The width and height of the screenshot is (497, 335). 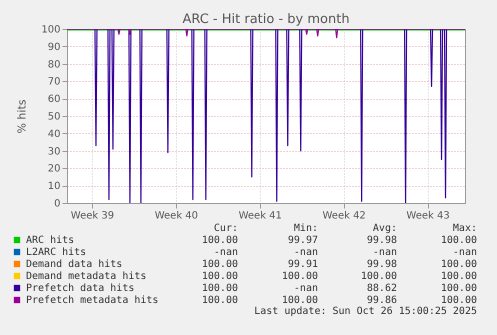 I want to click on chart-title: ARC - Hit ratio - by month, so click(x=266, y=19).